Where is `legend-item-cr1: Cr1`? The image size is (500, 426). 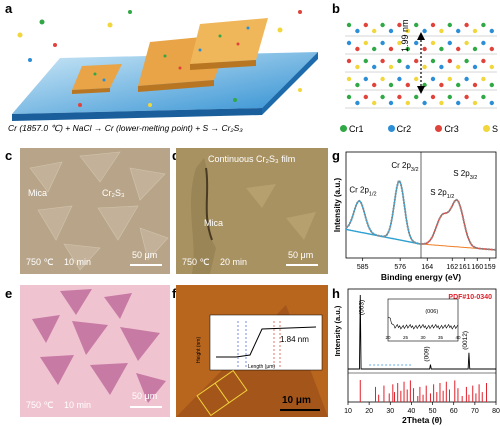 legend-item-cr1: Cr1 is located at coordinates (352, 129).